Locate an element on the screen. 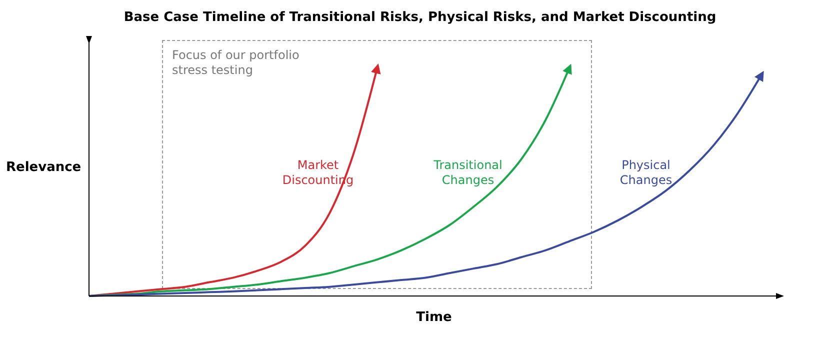  series-label: Transitional Changes is located at coordinates (468, 173).